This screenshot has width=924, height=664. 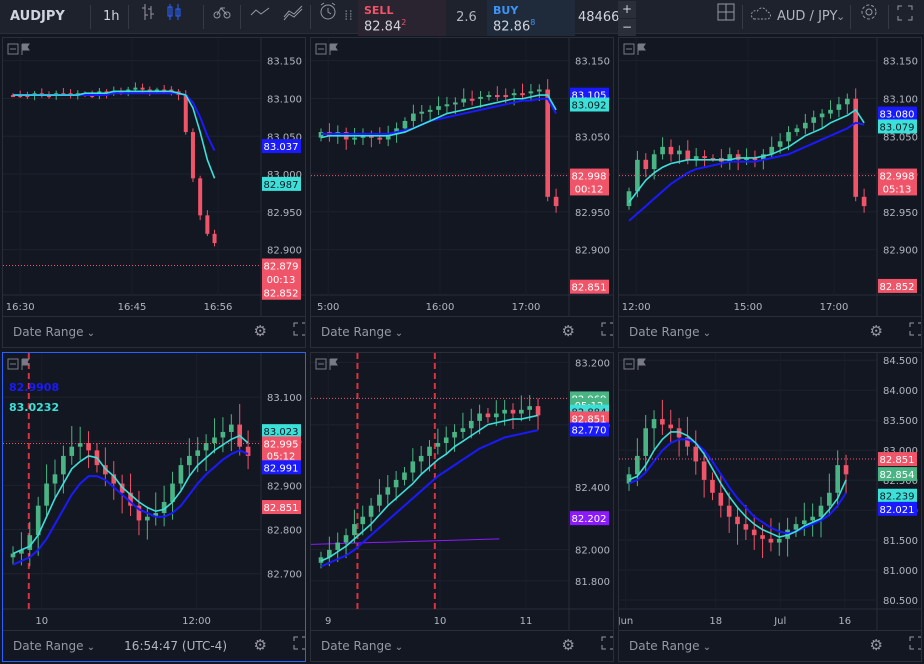 What do you see at coordinates (37, 16) in the screenshot?
I see `symbol-label: AUDJPY` at bounding box center [37, 16].